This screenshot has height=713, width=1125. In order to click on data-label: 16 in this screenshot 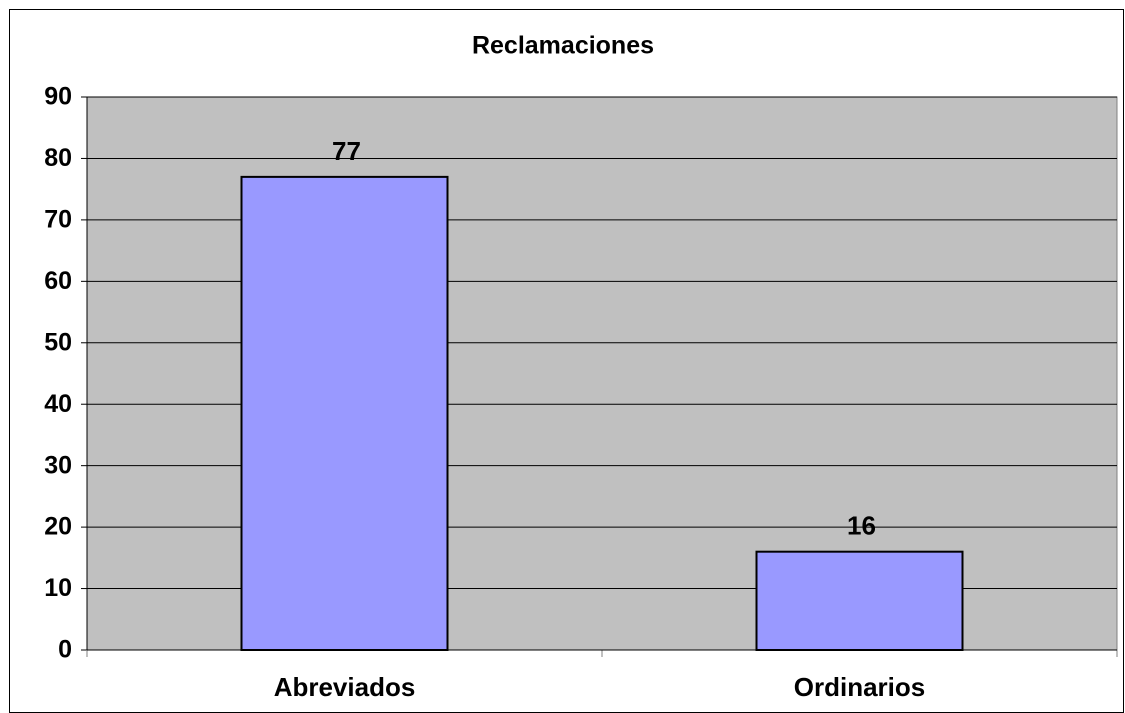, I will do `click(861, 526)`.